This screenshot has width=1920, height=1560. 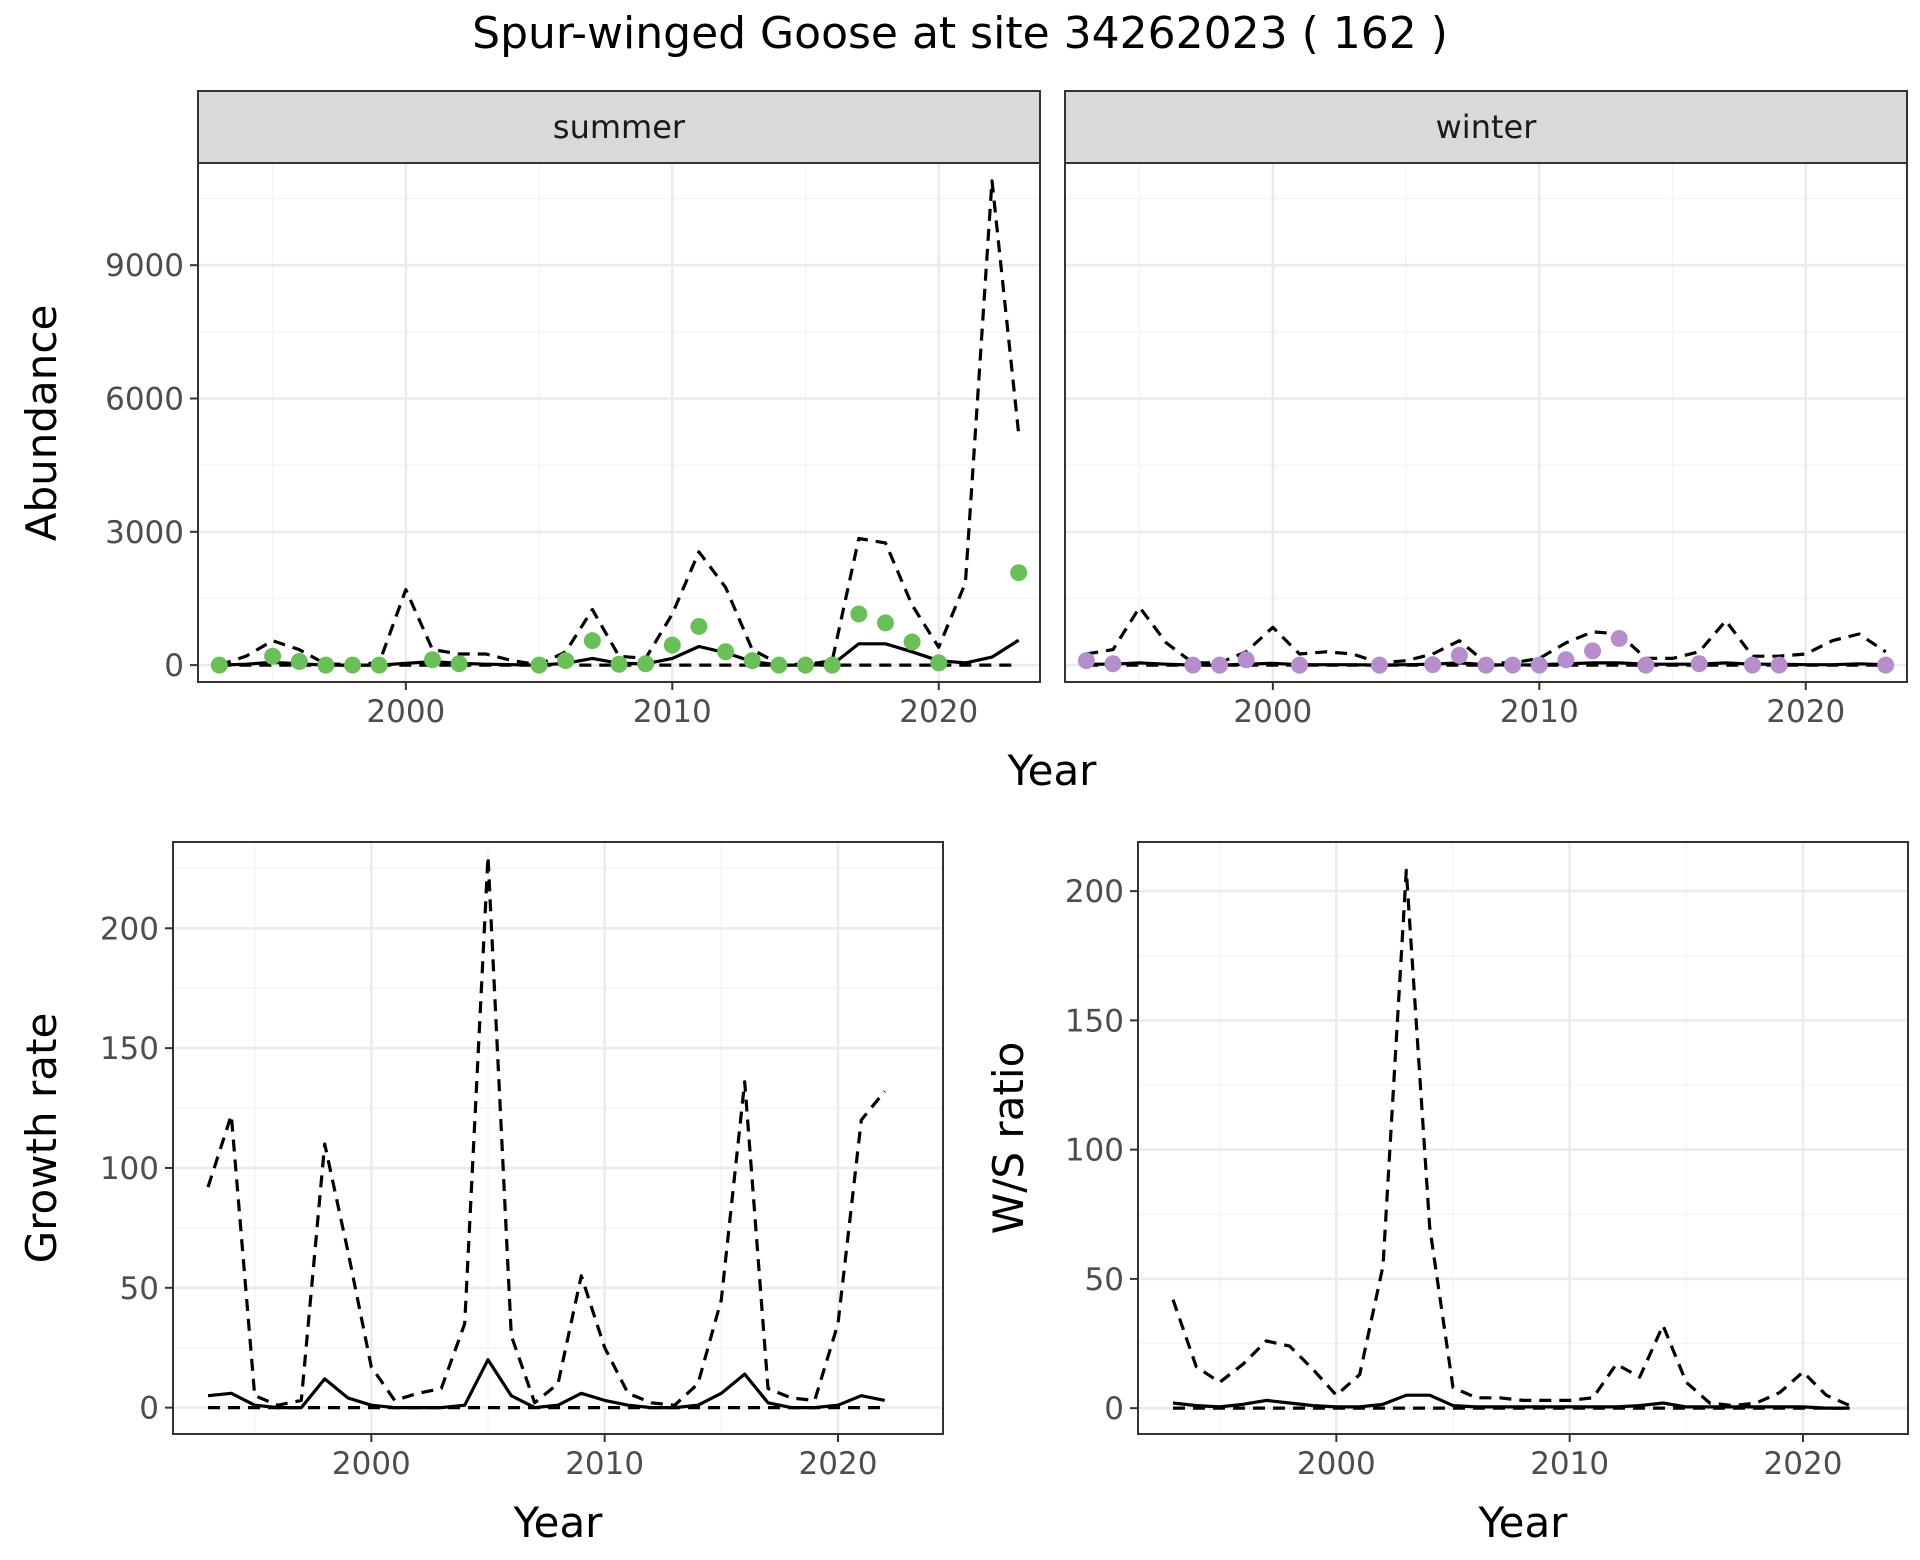 I want to click on x-axis-title-top: Year, so click(x=1052, y=770).